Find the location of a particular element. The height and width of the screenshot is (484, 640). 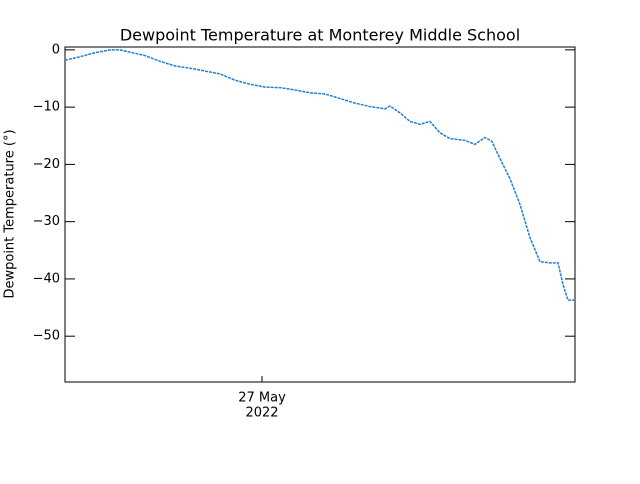

x-tick-sublabel: 2022 is located at coordinates (261, 413).